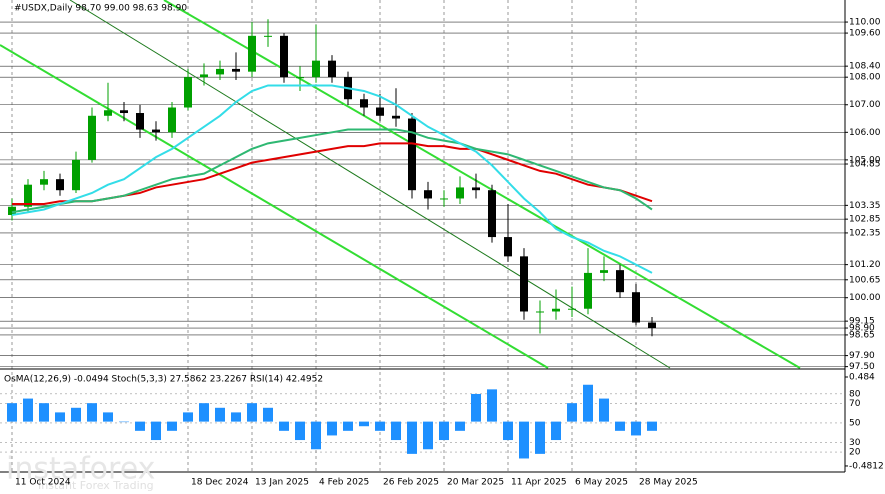 The image size is (885, 494). I want to click on y-tick-label: 97.90, so click(862, 356).